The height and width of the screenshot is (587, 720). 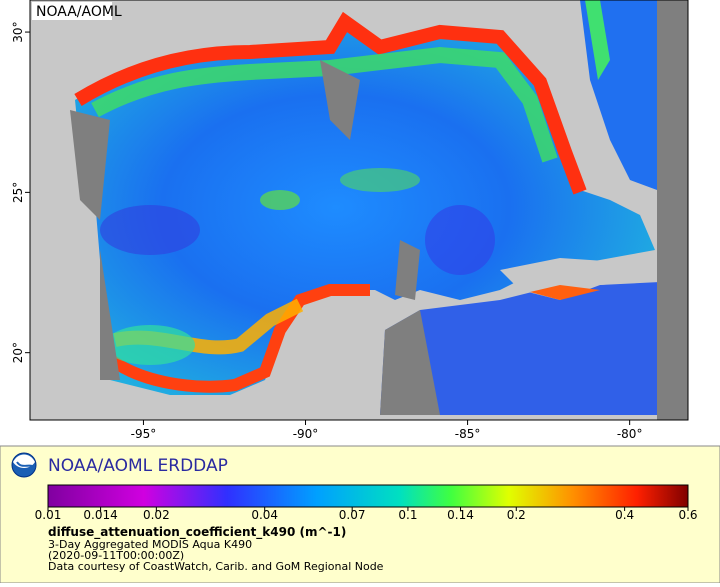 What do you see at coordinates (144, 434) in the screenshot?
I see `x-tick-label: -95°` at bounding box center [144, 434].